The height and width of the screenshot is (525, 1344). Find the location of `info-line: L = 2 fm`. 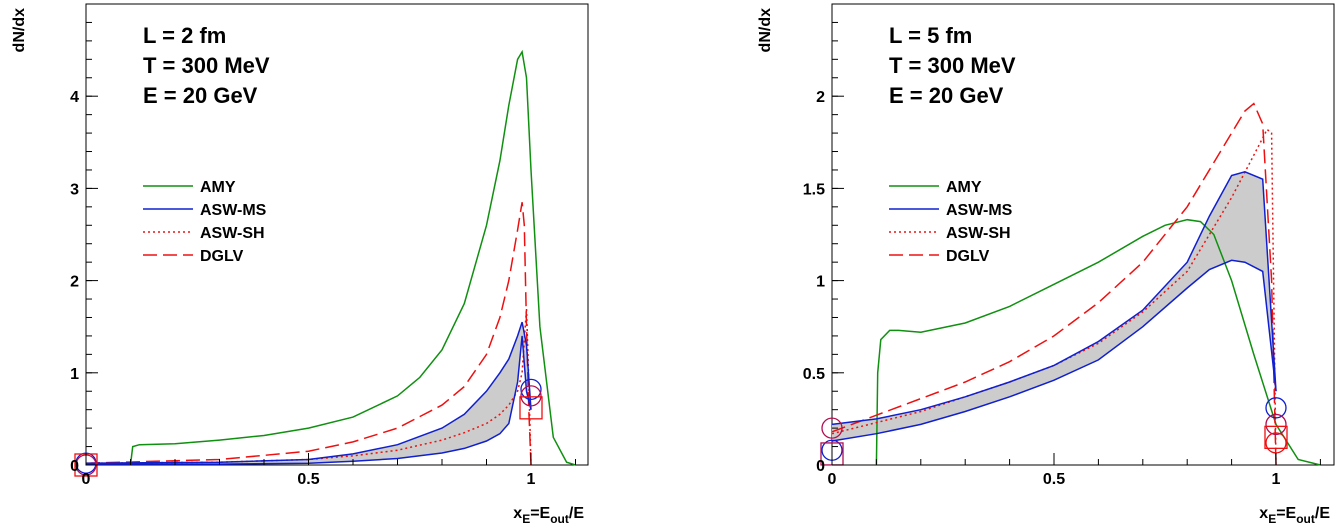

info-line: L = 2 fm is located at coordinates (184, 35).